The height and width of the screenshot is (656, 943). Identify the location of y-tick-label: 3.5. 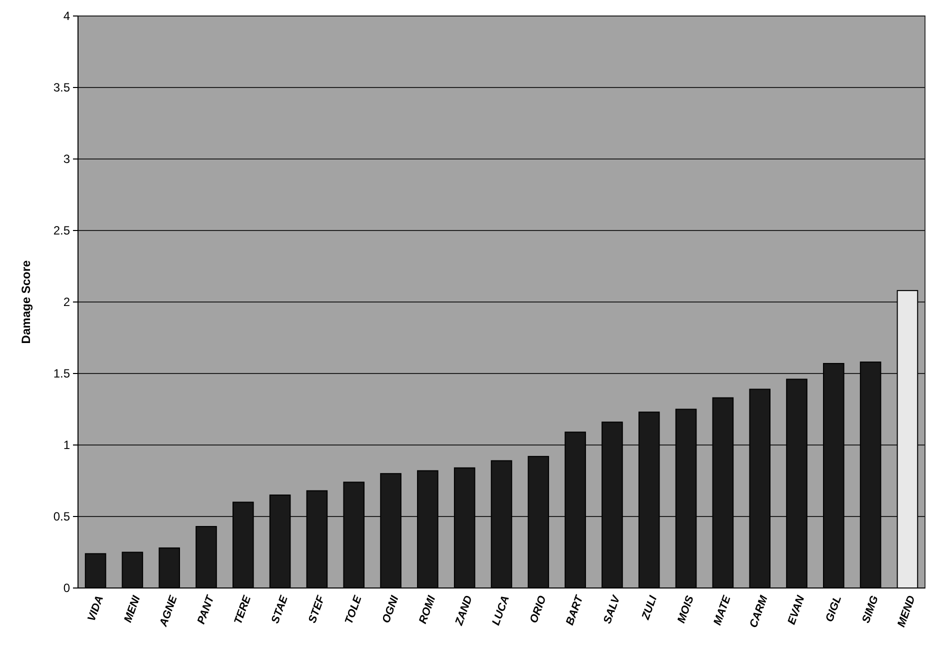
(61, 87).